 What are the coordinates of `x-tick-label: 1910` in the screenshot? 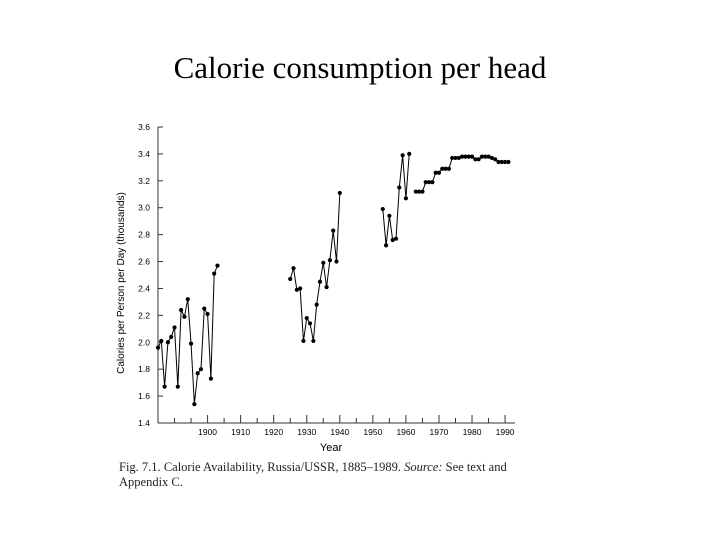 It's located at (240, 432).